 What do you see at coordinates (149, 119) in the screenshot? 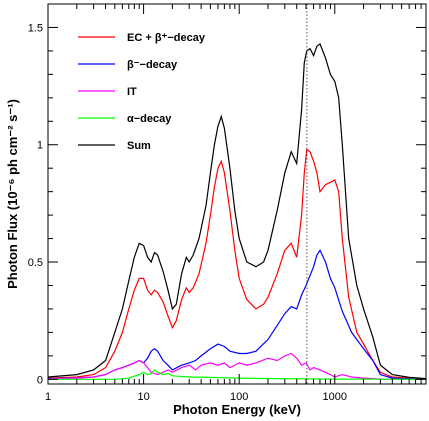
I see `legend-label-3: α−decay` at bounding box center [149, 119].